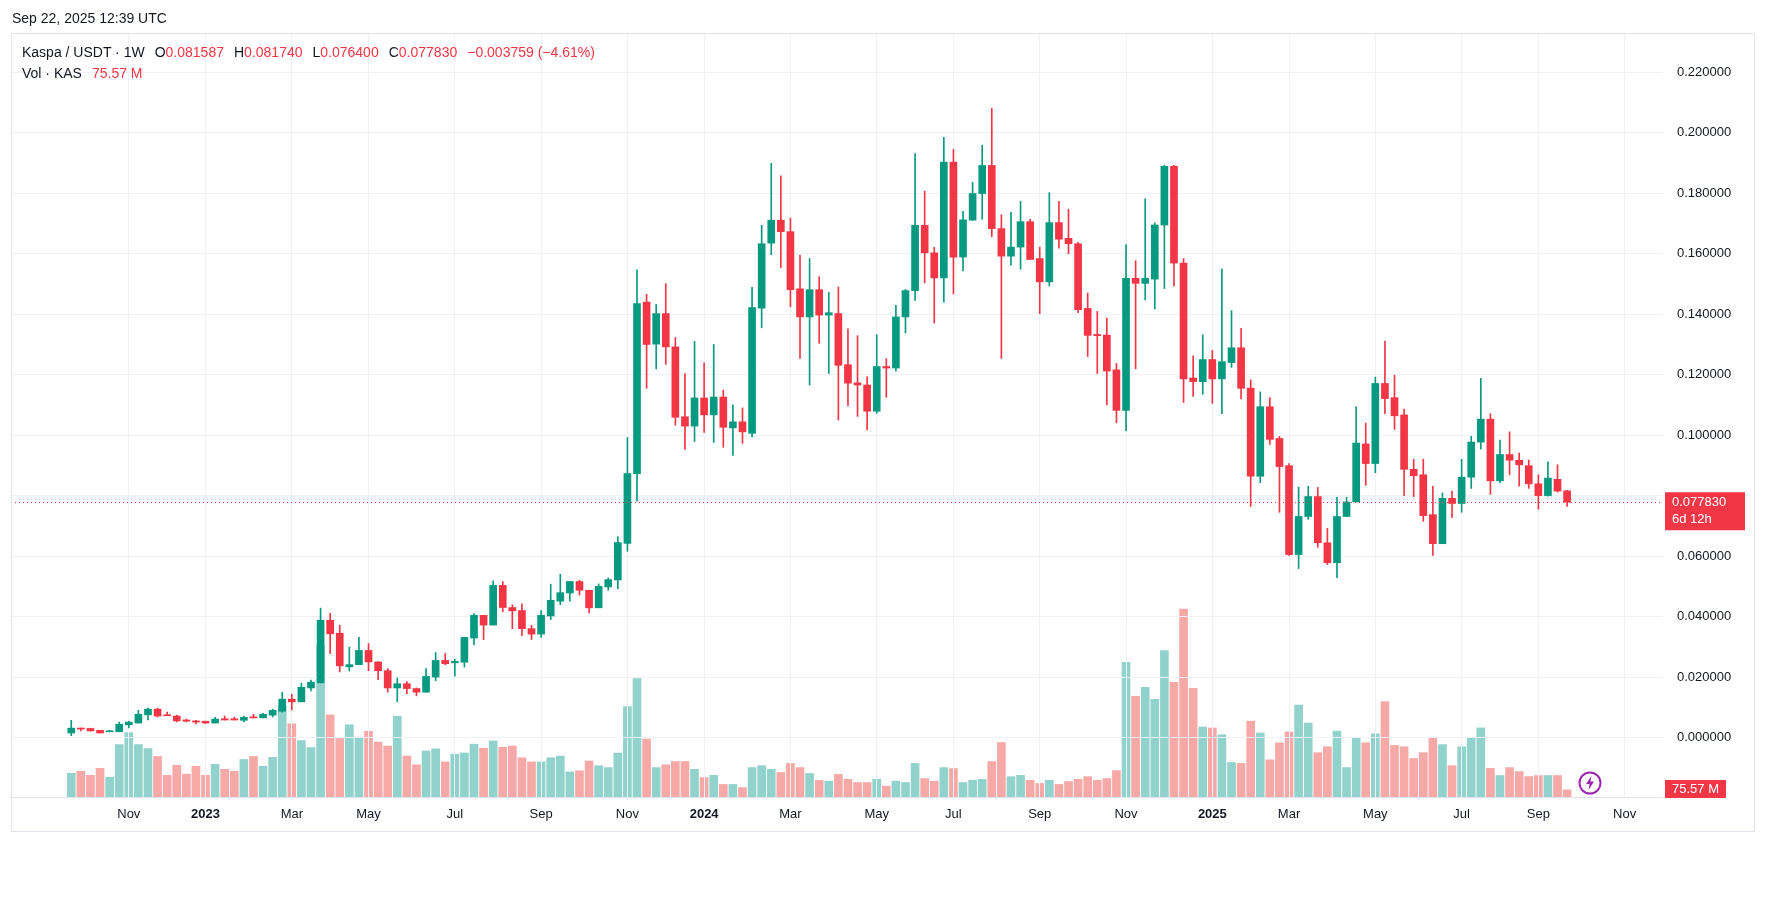 This screenshot has width=1767, height=905. What do you see at coordinates (83, 52) in the screenshot?
I see `text: Kaspa / USDT · 1W` at bounding box center [83, 52].